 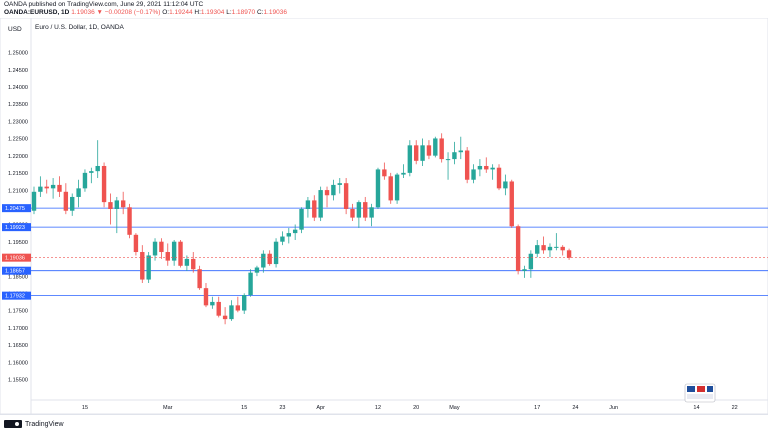 I want to click on level-label: 1.19923, so click(x=15, y=228).